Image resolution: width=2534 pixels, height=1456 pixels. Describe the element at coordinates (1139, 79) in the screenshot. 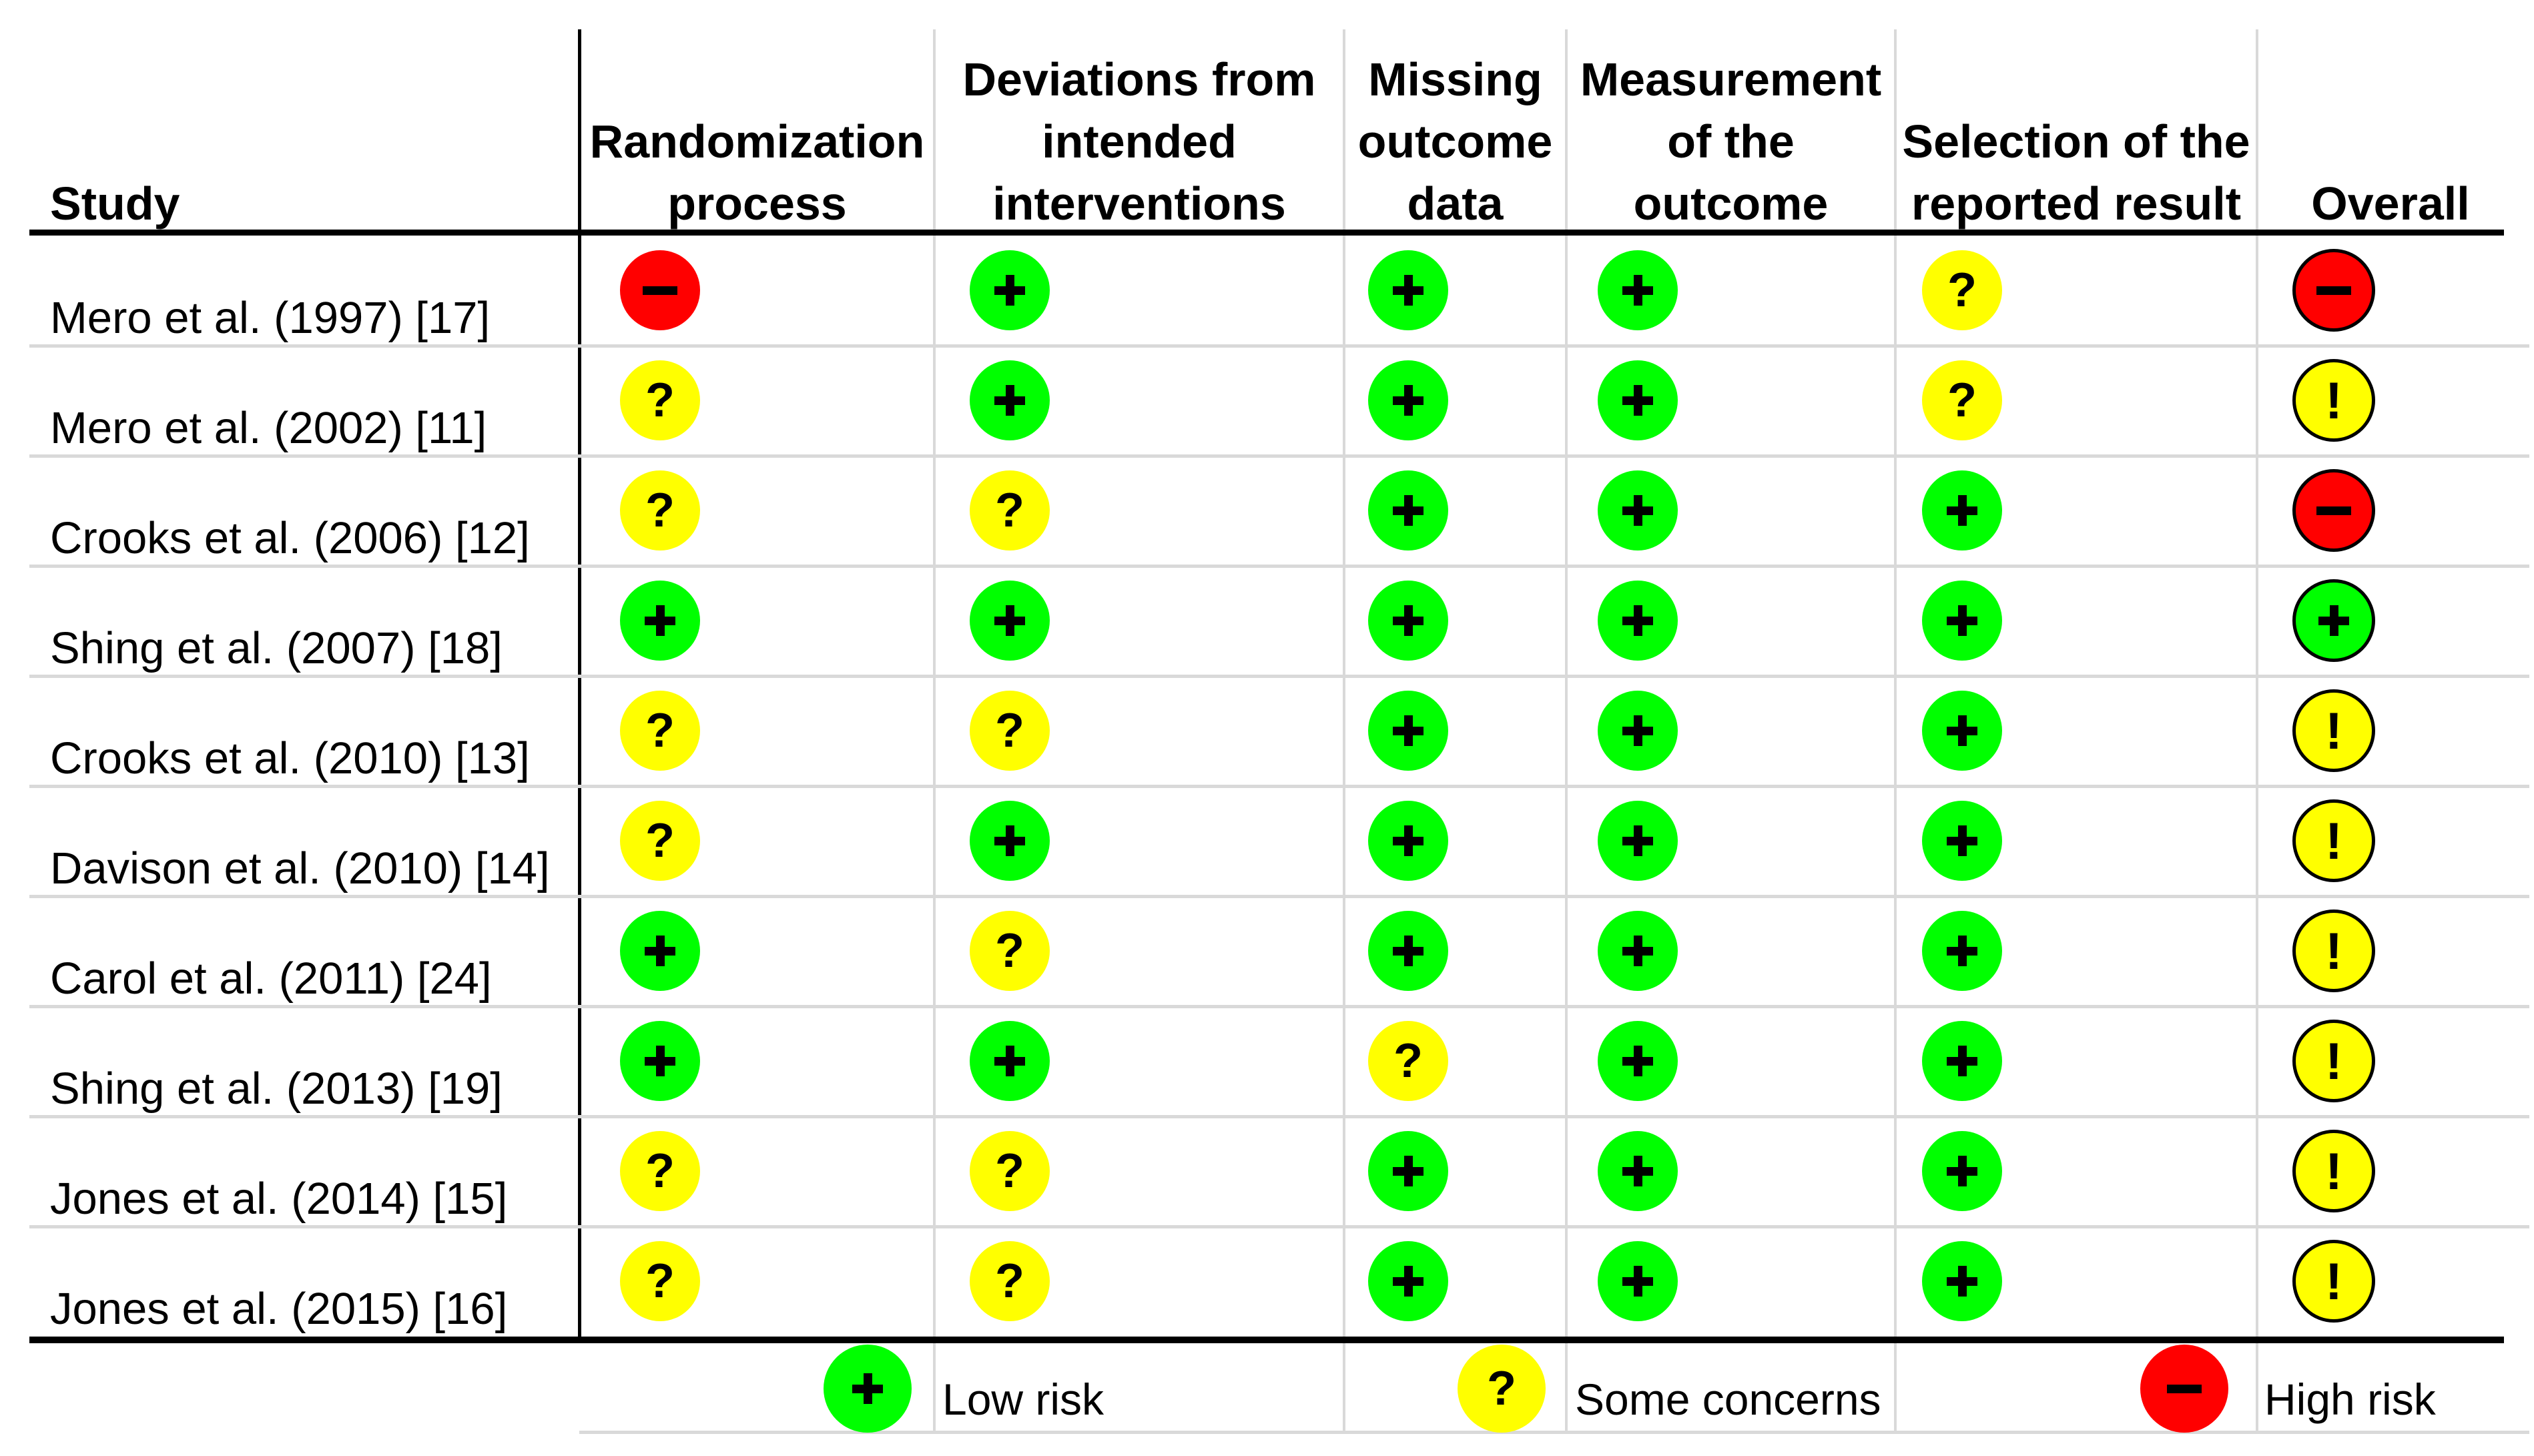

I see `column-header-line: Deviations from` at that location.